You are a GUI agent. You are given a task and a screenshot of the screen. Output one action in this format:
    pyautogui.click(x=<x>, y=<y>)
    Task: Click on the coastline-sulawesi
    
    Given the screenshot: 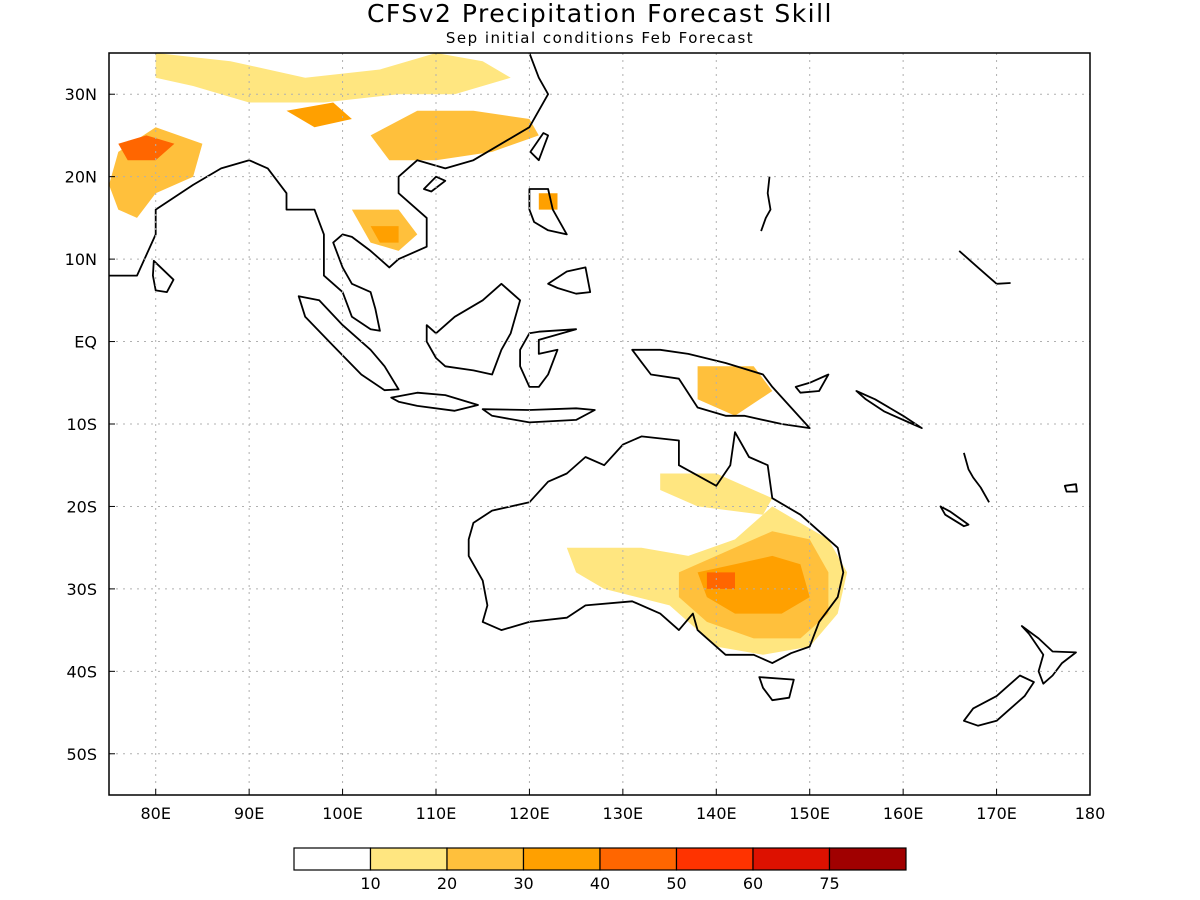 What is the action you would take?
    pyautogui.click(x=548, y=358)
    